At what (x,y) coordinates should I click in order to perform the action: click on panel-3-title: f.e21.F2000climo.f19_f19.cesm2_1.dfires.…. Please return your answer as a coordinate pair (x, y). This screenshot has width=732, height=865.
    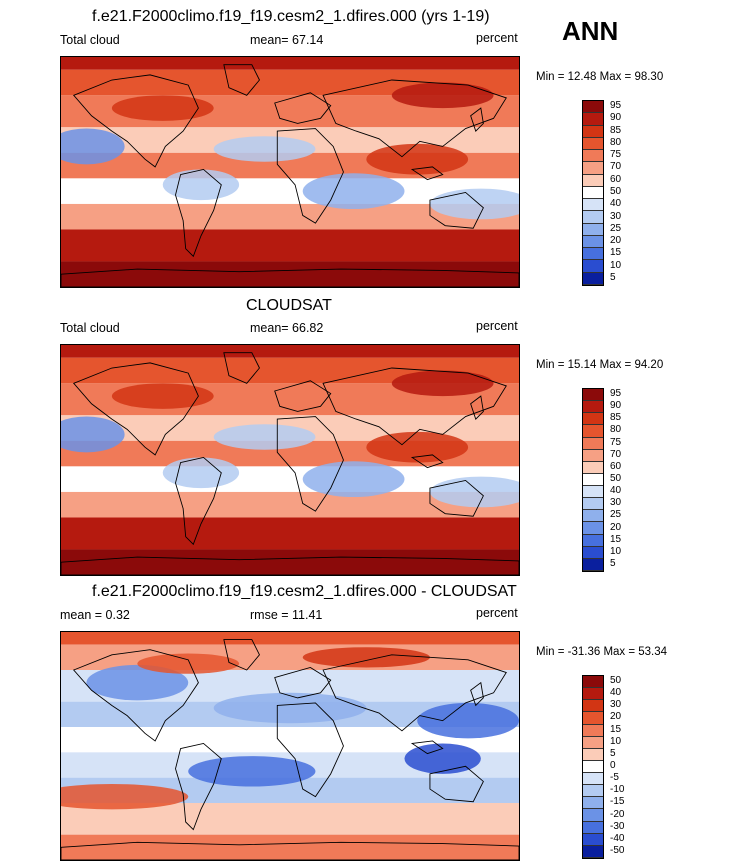
    Looking at the image, I should click on (304, 591).